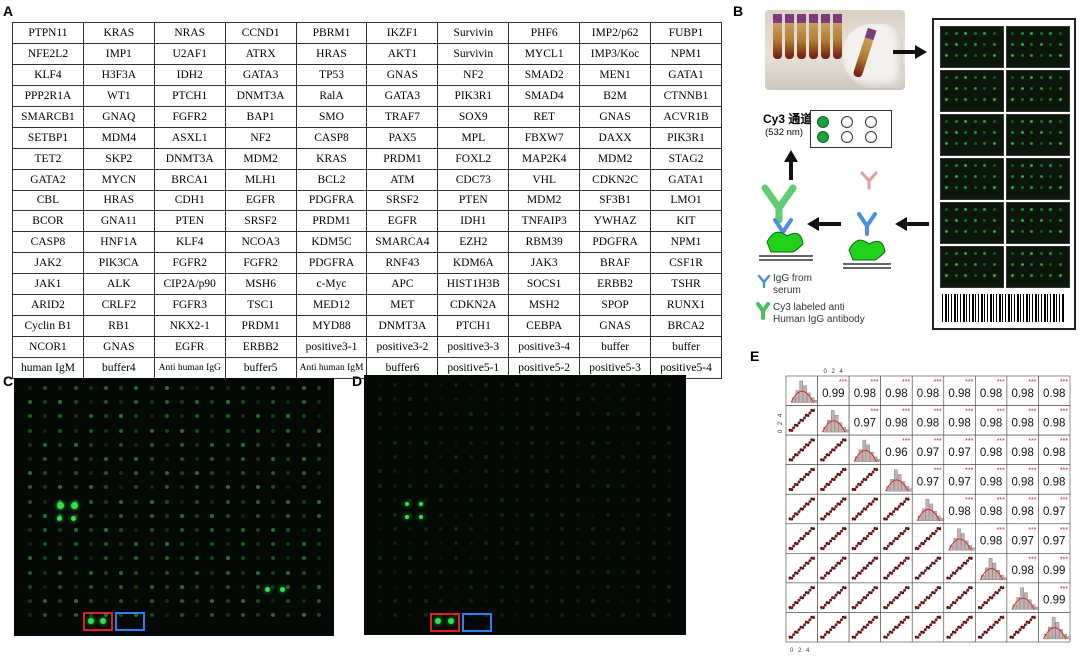  I want to click on table-cell: positive5-3, so click(615, 368).